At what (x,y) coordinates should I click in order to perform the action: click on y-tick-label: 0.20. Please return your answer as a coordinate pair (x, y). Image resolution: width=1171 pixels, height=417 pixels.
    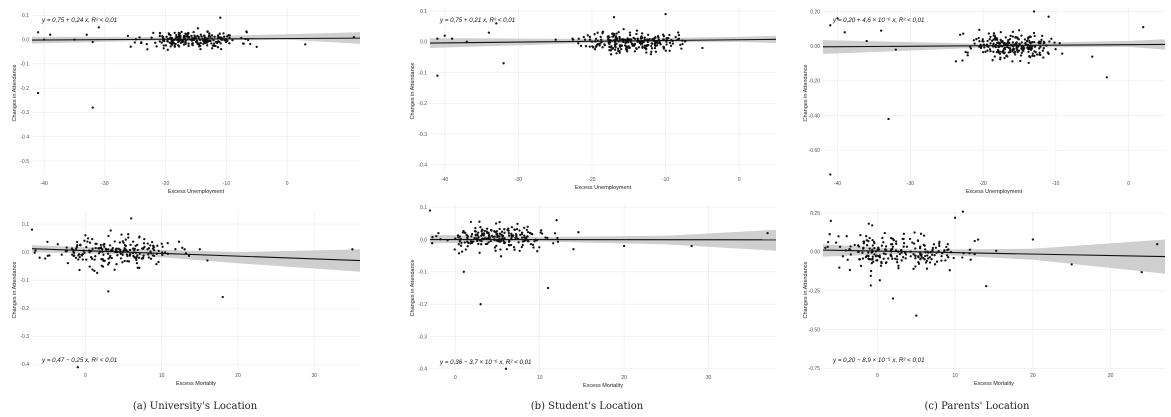
    Looking at the image, I should click on (815, 12).